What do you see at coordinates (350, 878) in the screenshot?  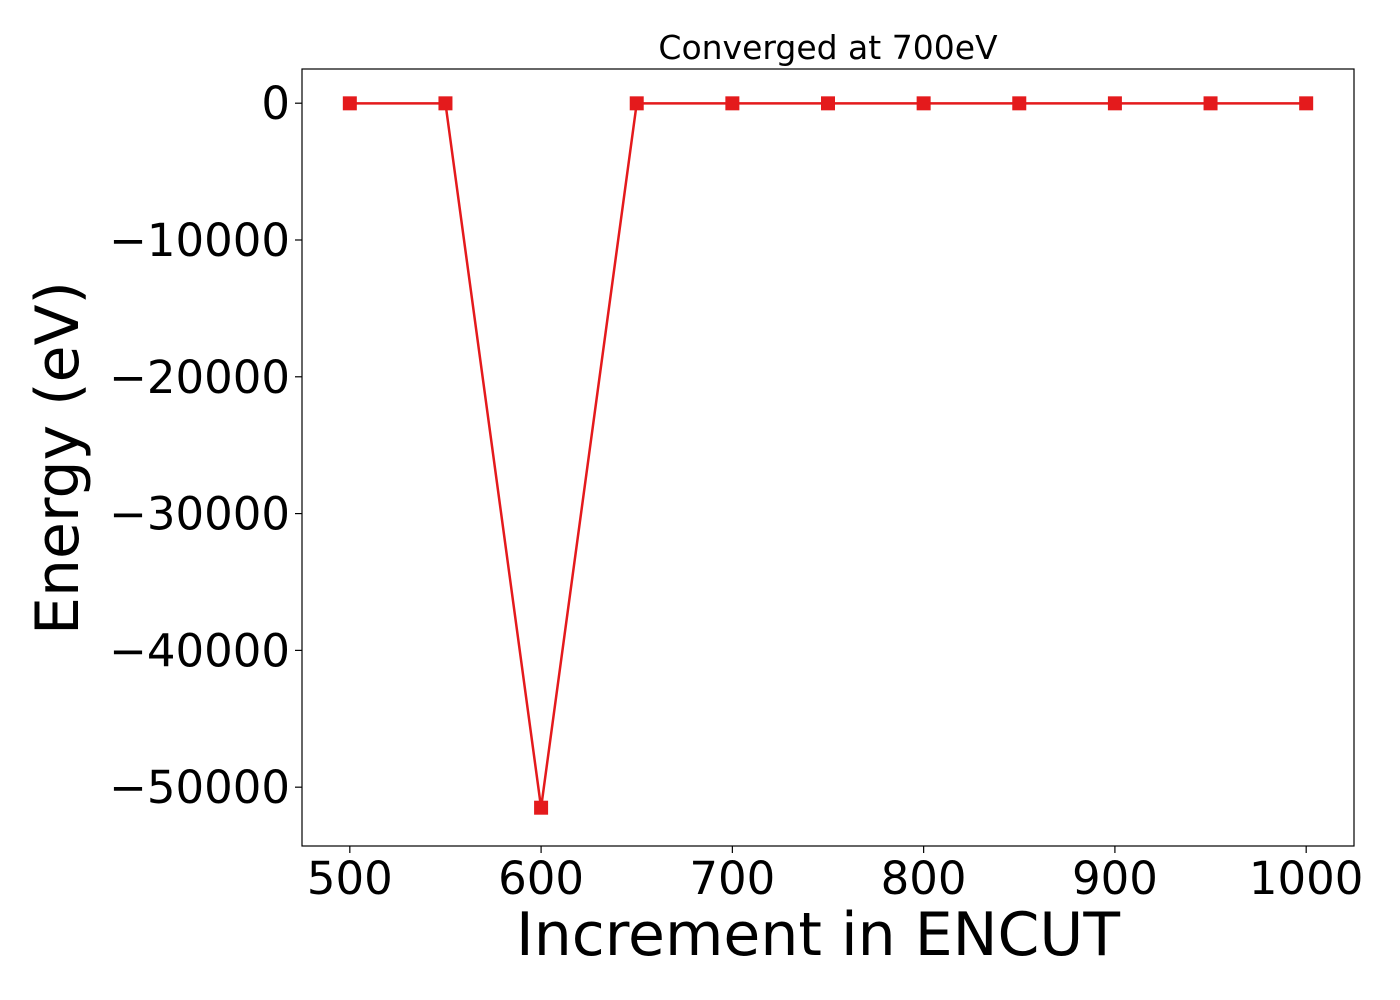 I see `x-tick-label: 500` at bounding box center [350, 878].